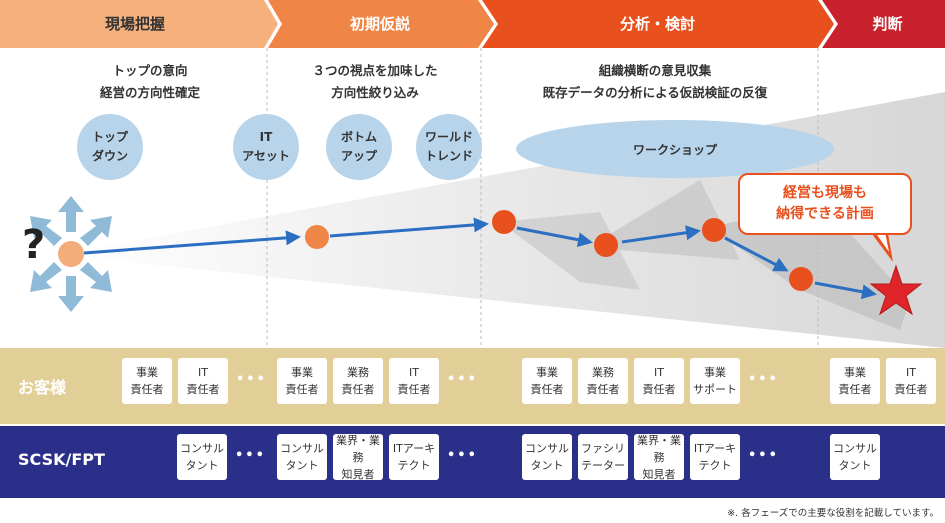  I want to click on phase-label-bunseki: 分析・検討, so click(657, 24).